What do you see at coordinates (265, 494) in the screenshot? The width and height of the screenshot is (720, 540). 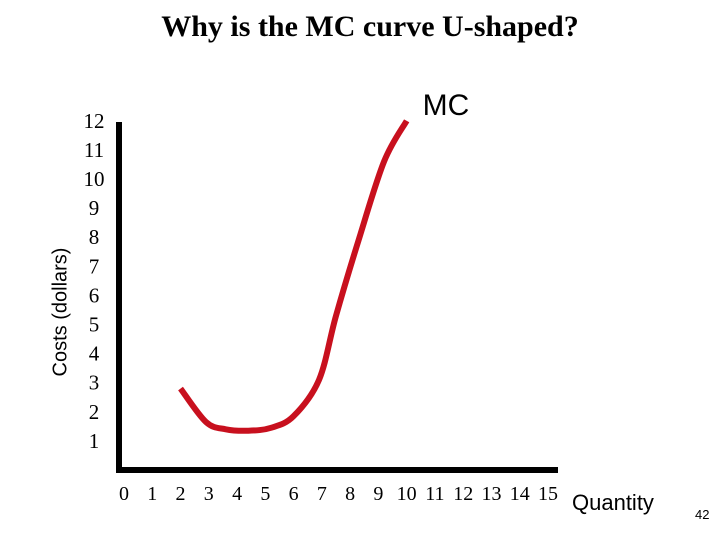 I see `x-tick-label: 5` at bounding box center [265, 494].